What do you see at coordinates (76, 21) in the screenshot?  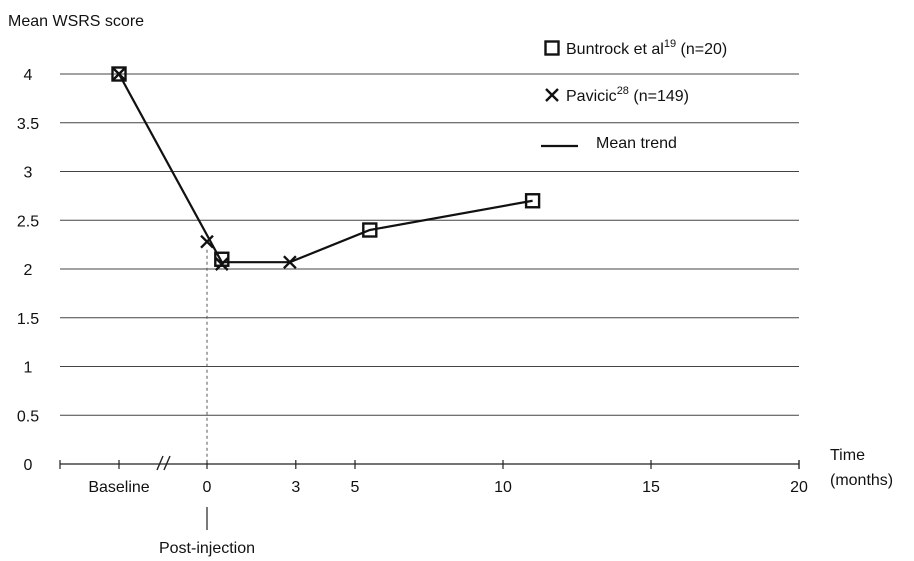 I see `y-axis-title: Mean WSRS score` at bounding box center [76, 21].